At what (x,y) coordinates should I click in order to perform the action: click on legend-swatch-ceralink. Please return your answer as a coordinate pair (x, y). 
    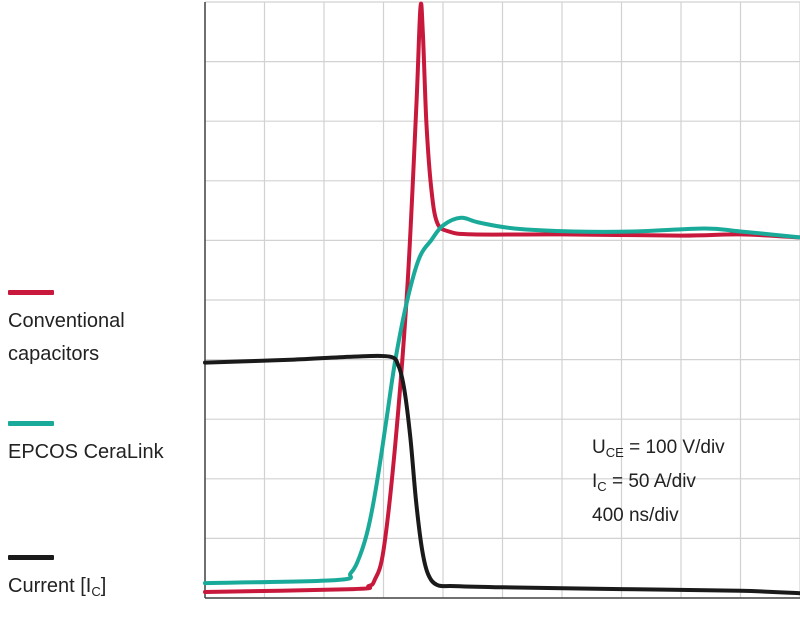
    Looking at the image, I should click on (31, 423).